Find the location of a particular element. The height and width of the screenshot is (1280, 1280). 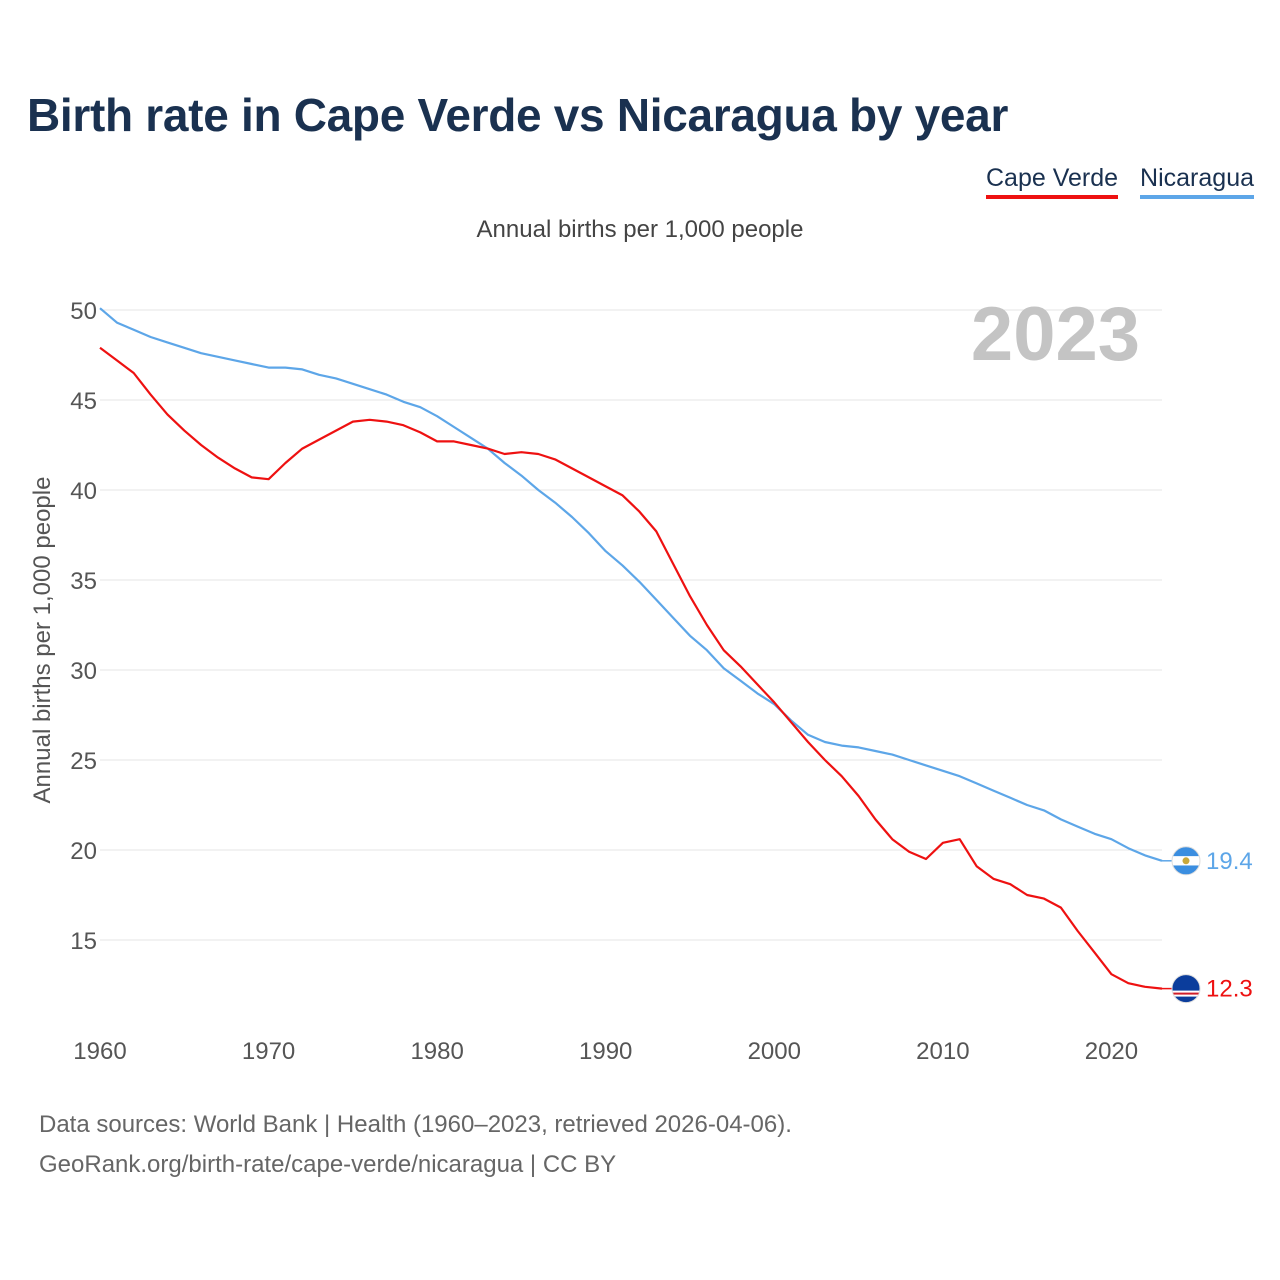

x-tick-label: 1980 is located at coordinates (436, 1051).